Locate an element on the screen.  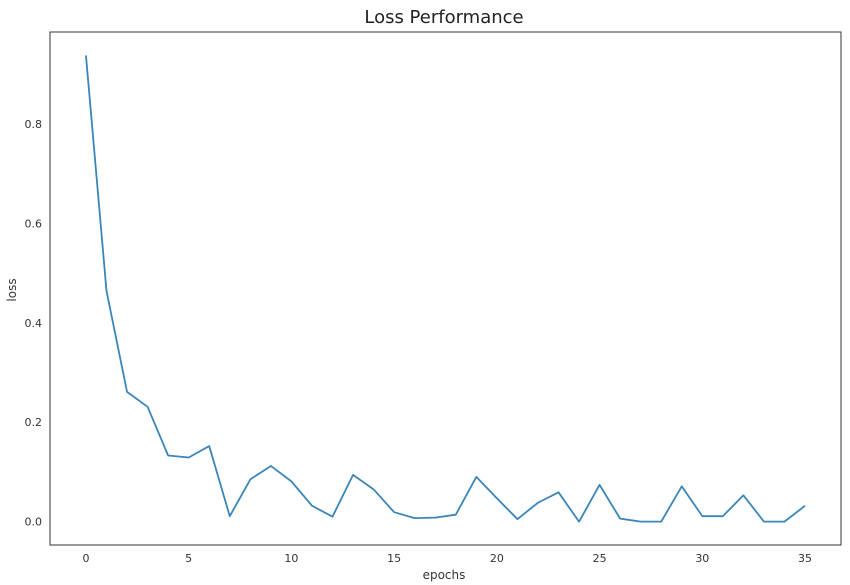
y-axis-label: loss is located at coordinates (12, 289).